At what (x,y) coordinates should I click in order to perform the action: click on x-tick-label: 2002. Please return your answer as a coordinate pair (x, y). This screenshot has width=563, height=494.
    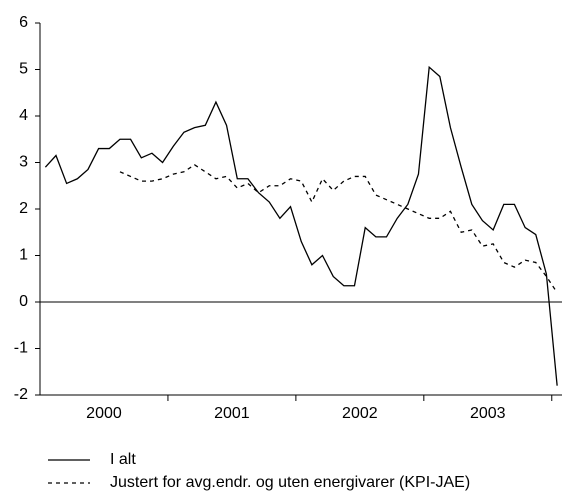
    Looking at the image, I should click on (360, 413).